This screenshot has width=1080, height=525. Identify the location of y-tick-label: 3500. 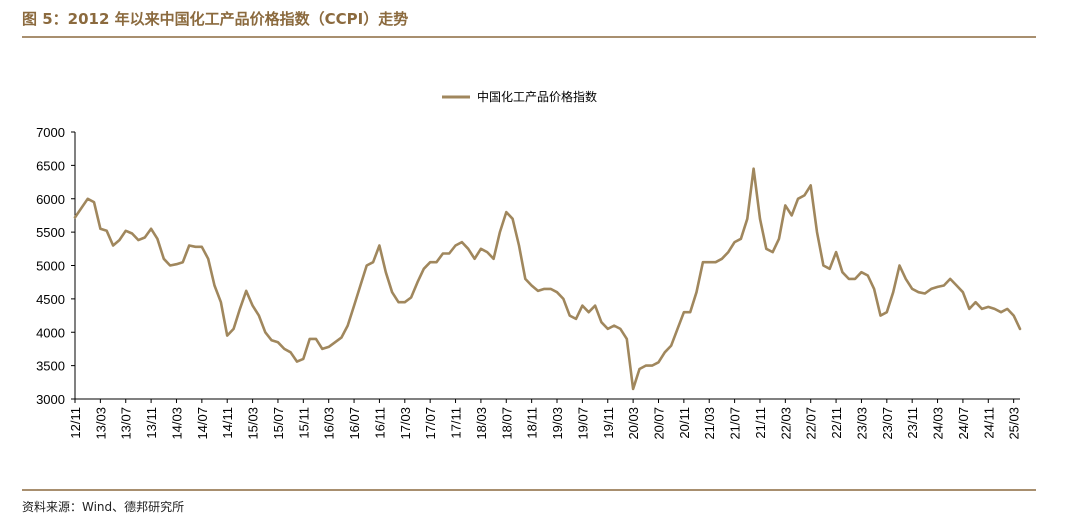
(50, 366).